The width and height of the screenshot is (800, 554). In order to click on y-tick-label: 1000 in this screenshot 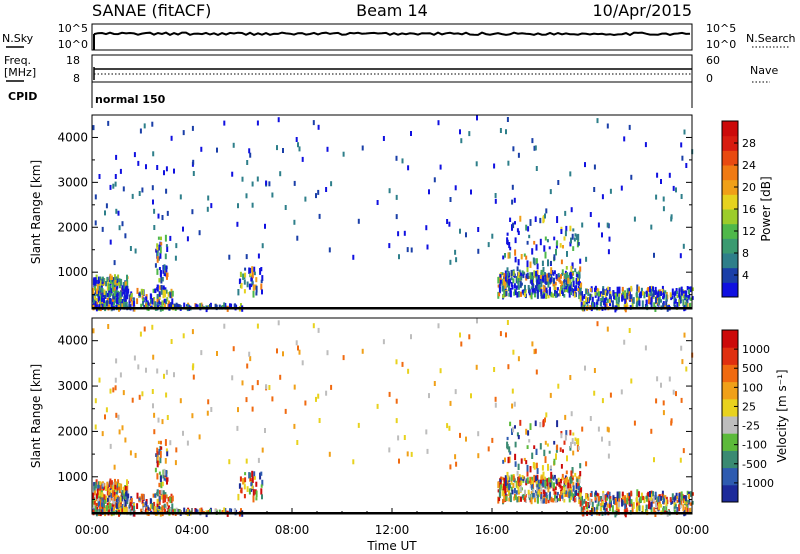, I will do `click(72, 477)`.